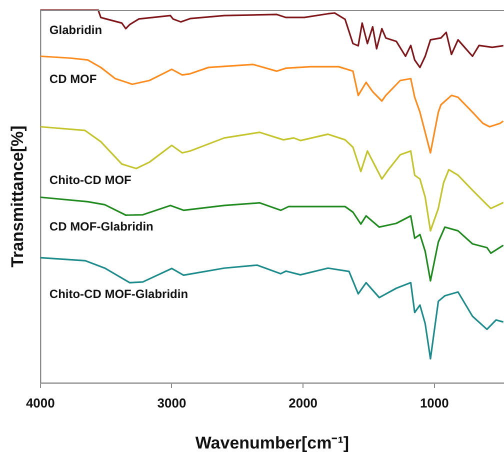 This screenshot has height=464, width=504. I want to click on series-label: CD MOF-Glabridin, so click(101, 226).